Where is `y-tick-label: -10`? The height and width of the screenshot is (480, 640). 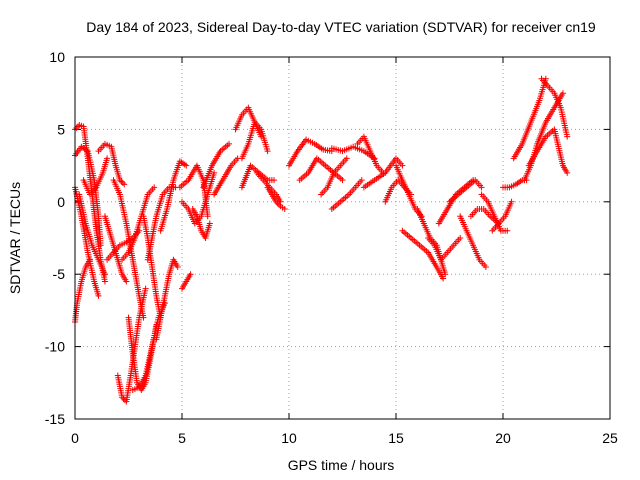
y-tick-label: -10 is located at coordinates (55, 347).